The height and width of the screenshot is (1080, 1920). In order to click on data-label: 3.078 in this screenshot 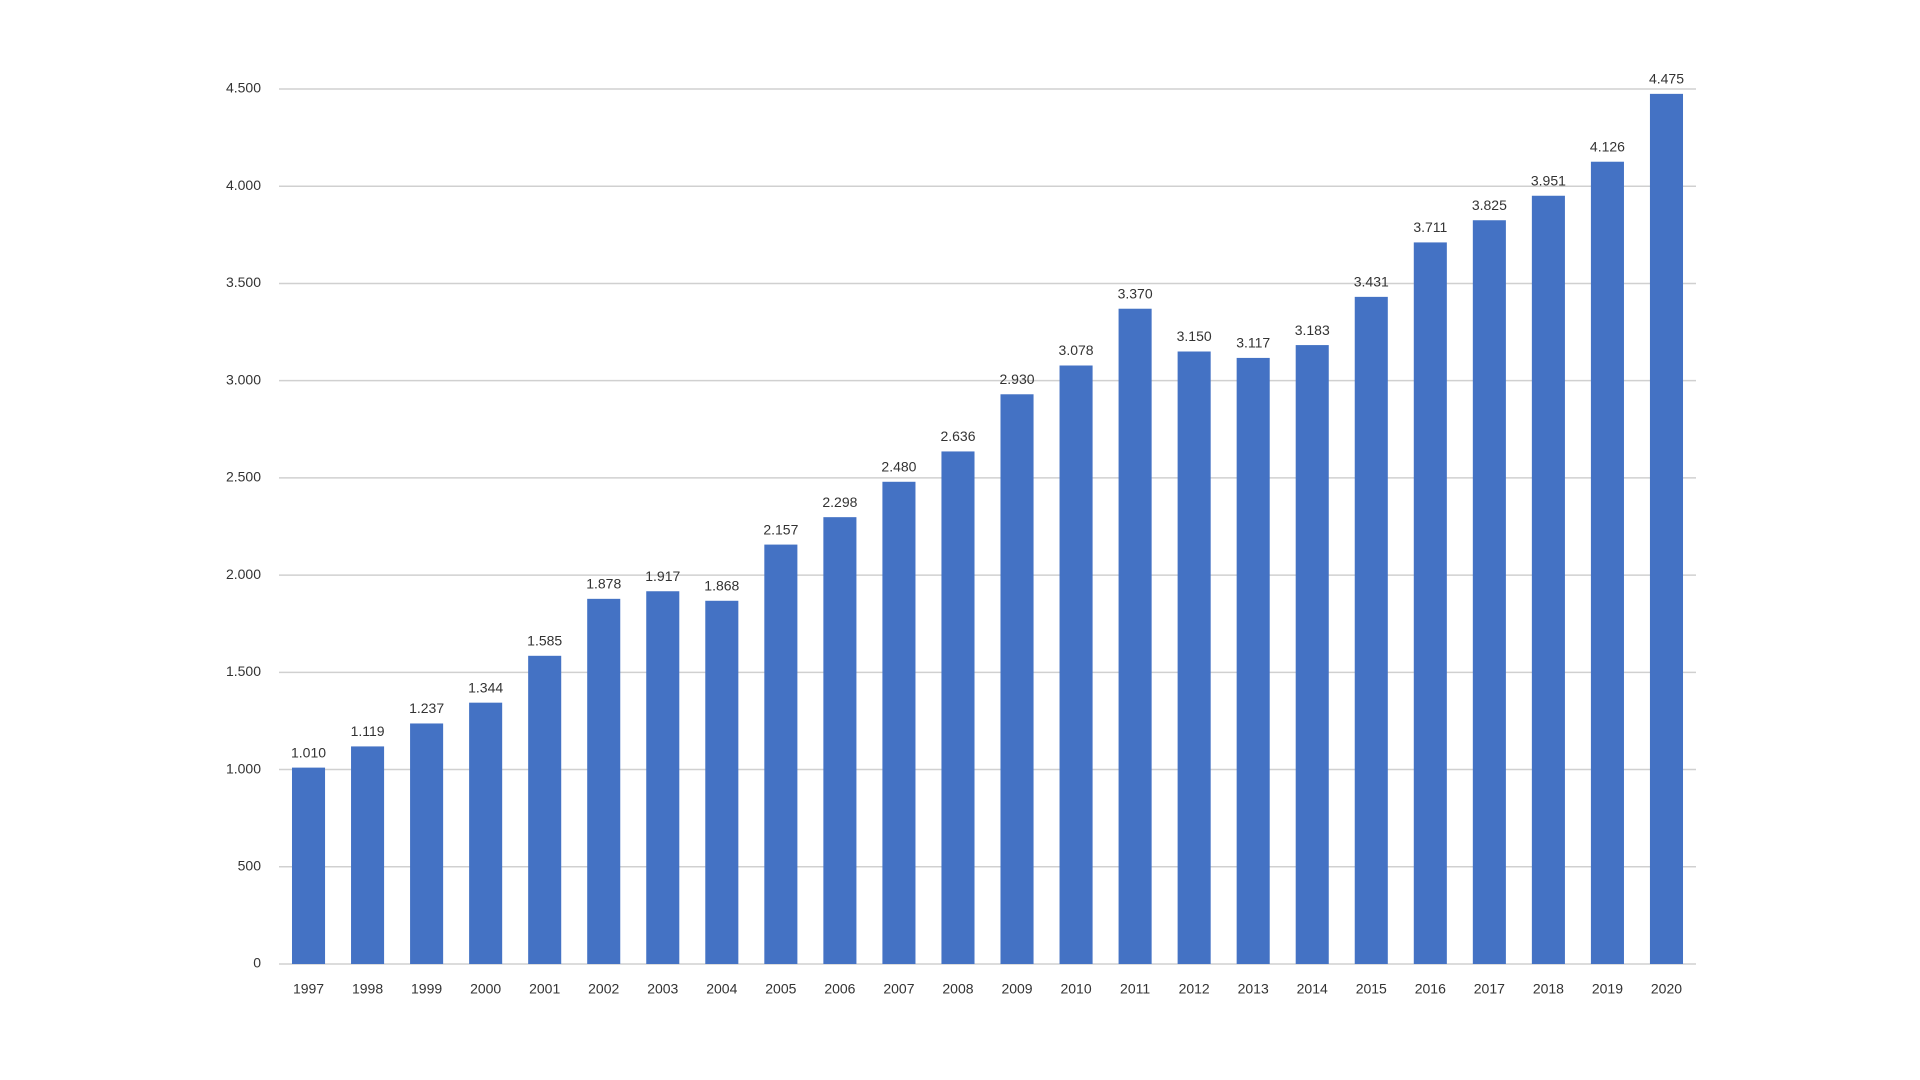, I will do `click(1076, 350)`.